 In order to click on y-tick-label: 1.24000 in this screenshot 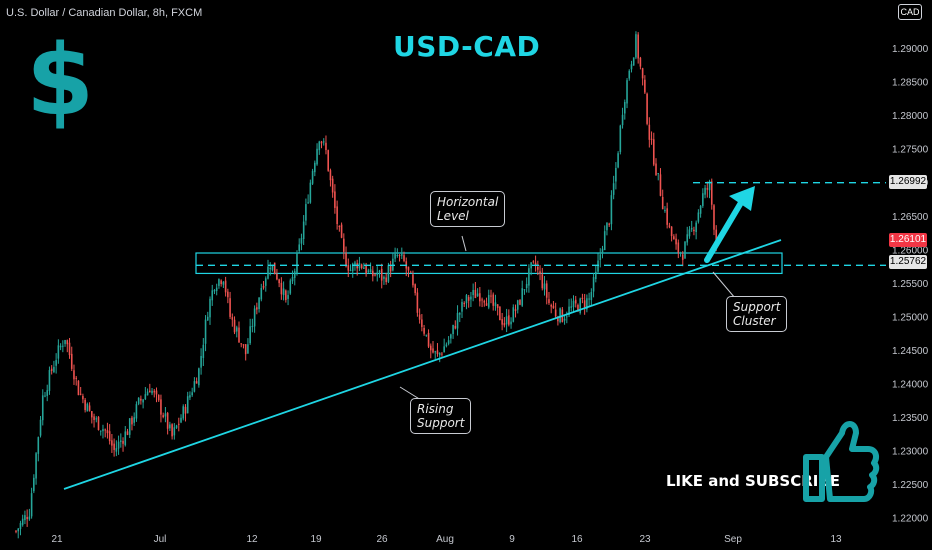, I will do `click(910, 385)`.